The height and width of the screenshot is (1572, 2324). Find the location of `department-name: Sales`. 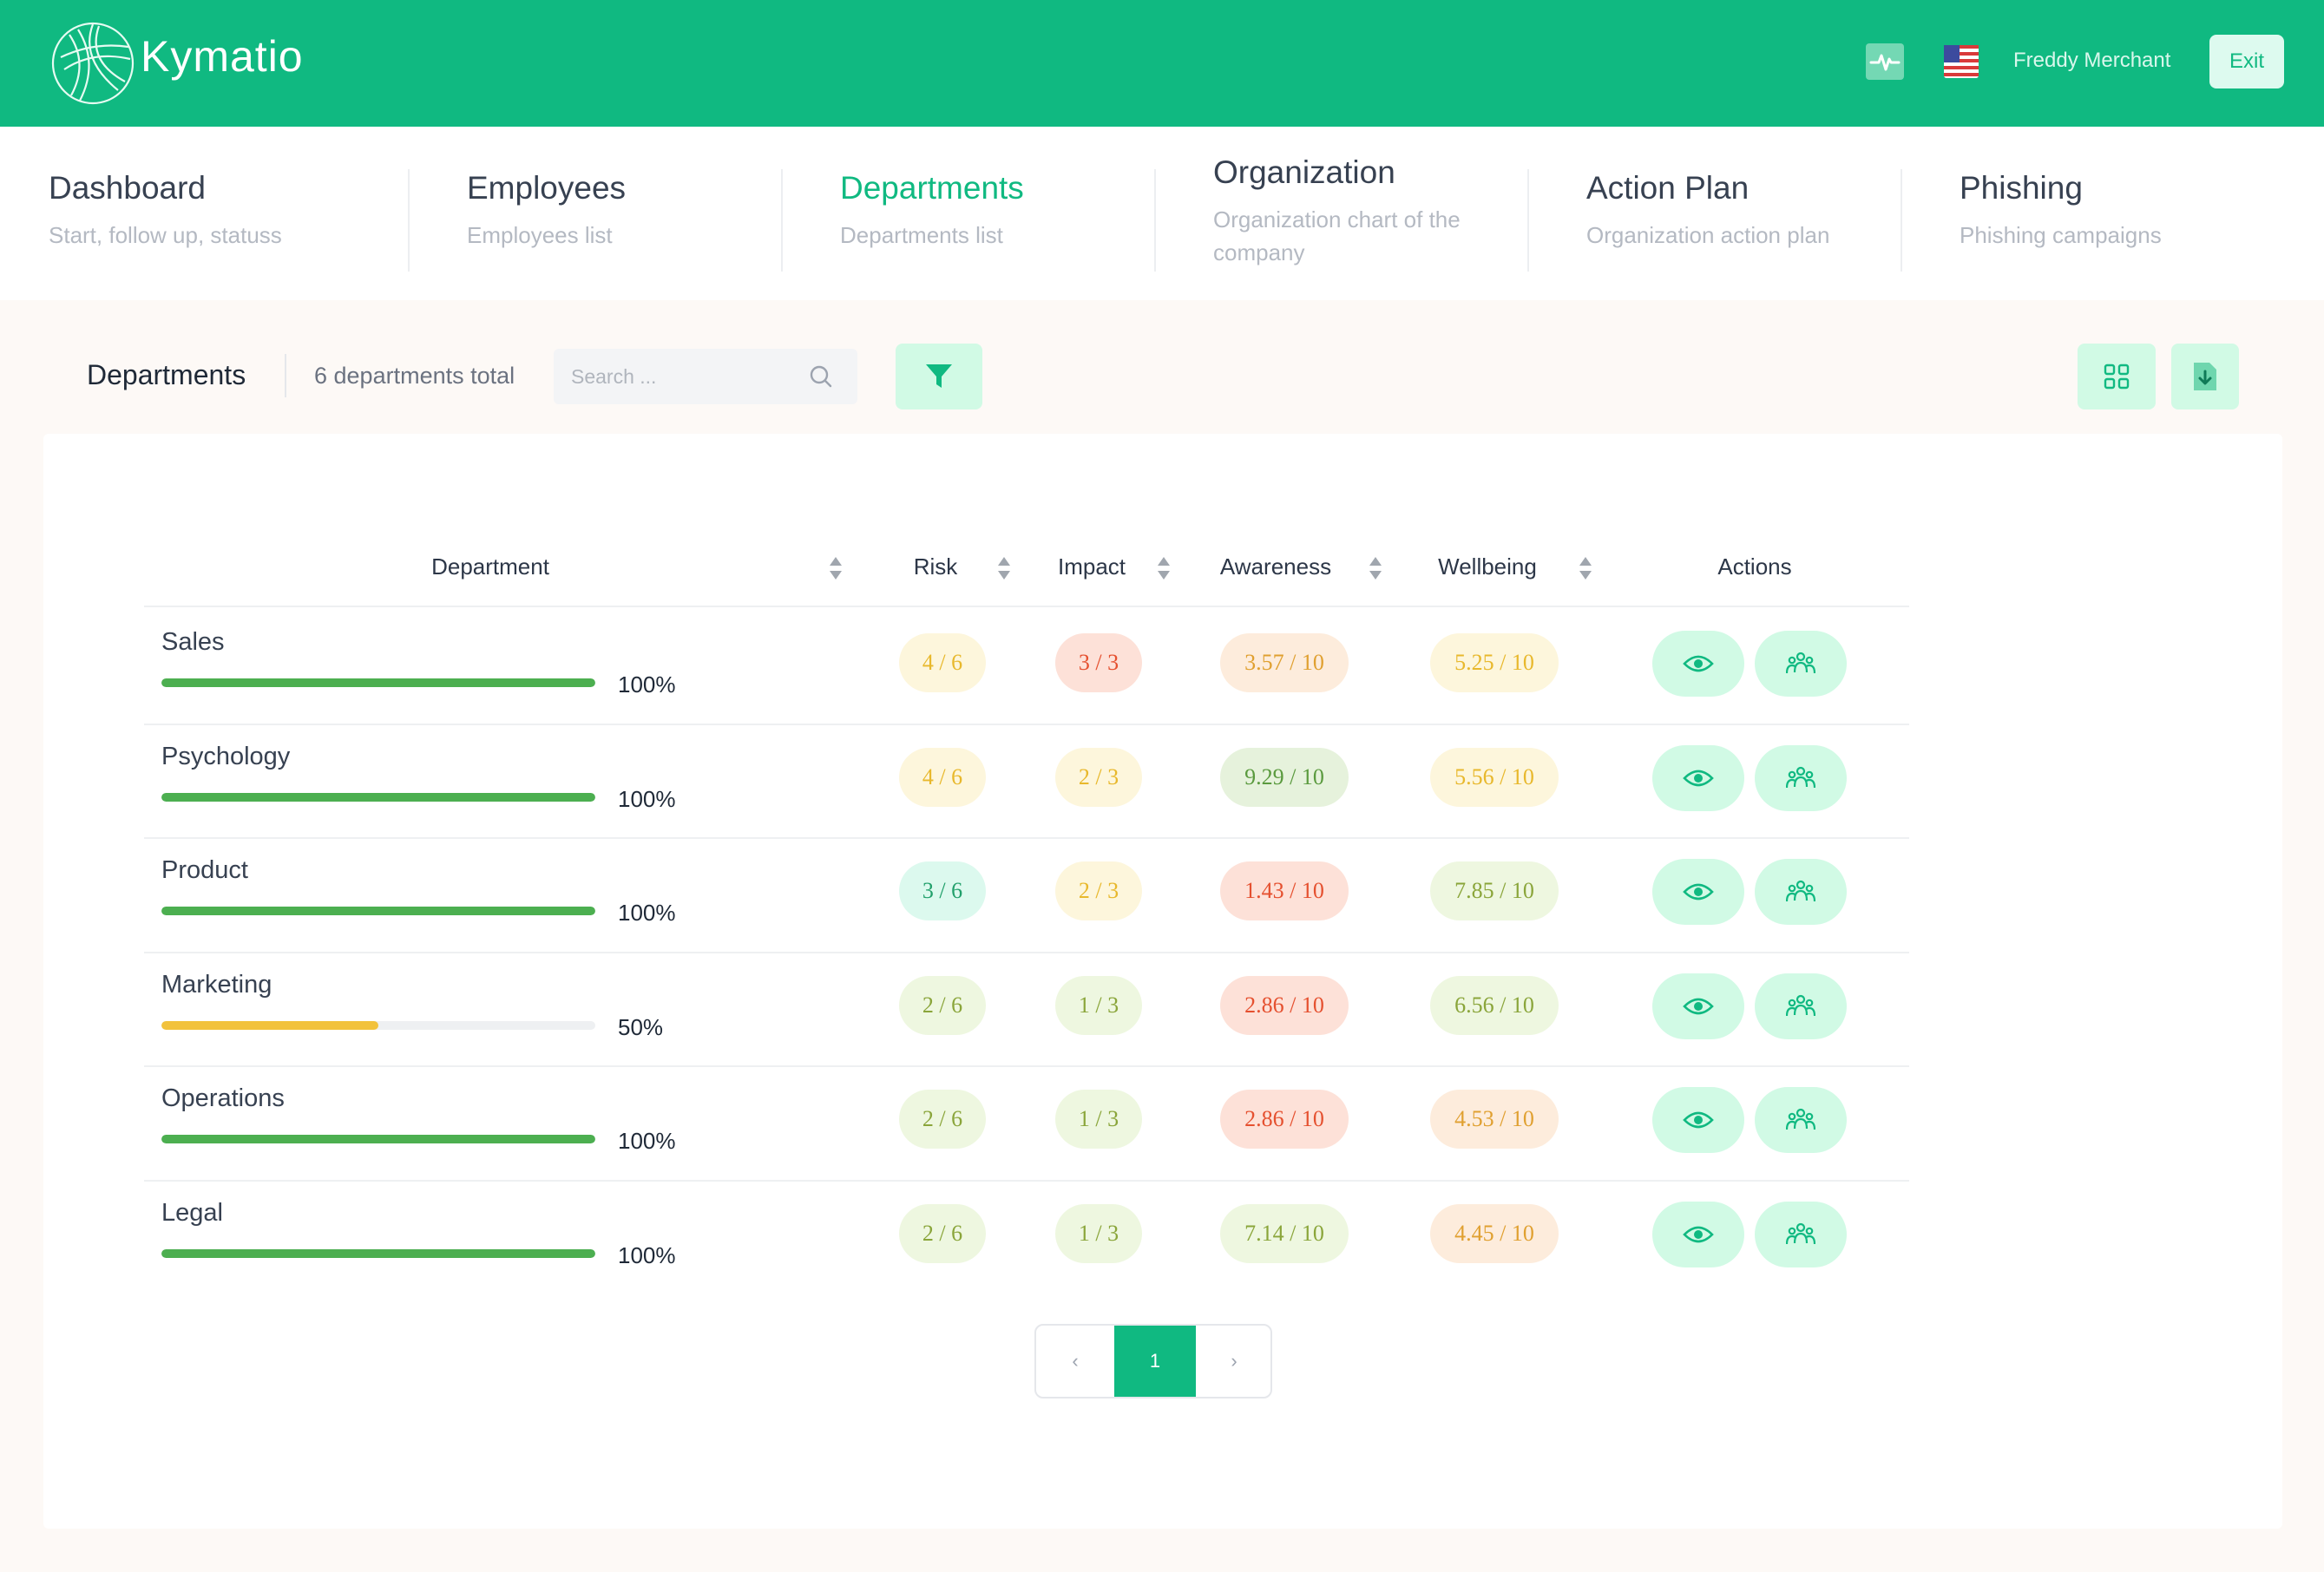

department-name: Sales is located at coordinates (193, 642).